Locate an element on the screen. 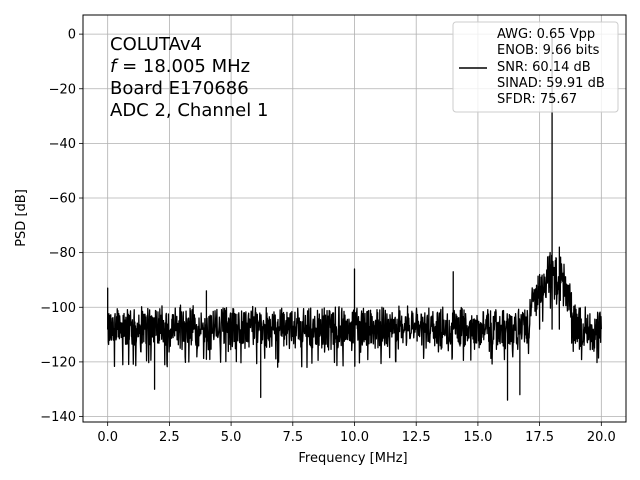 The width and height of the screenshot is (640, 480). legend-entry-snr: SNR: 60.14 dB is located at coordinates (544, 67).